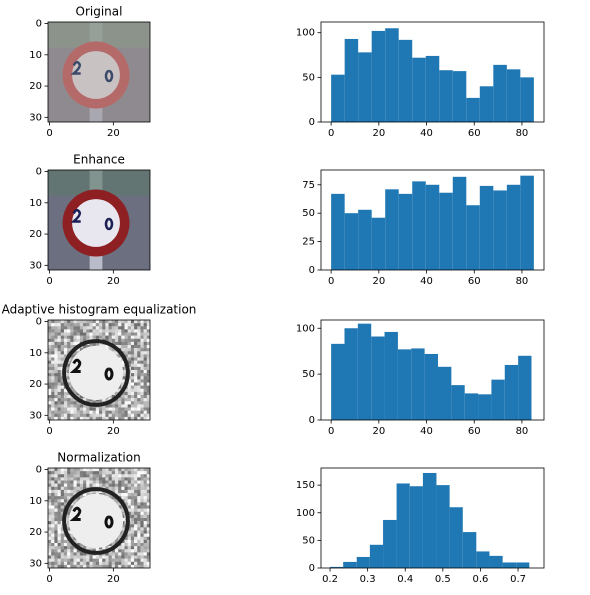 This screenshot has height=595, width=590. I want to click on y-tick-label: 0, so click(312, 270).